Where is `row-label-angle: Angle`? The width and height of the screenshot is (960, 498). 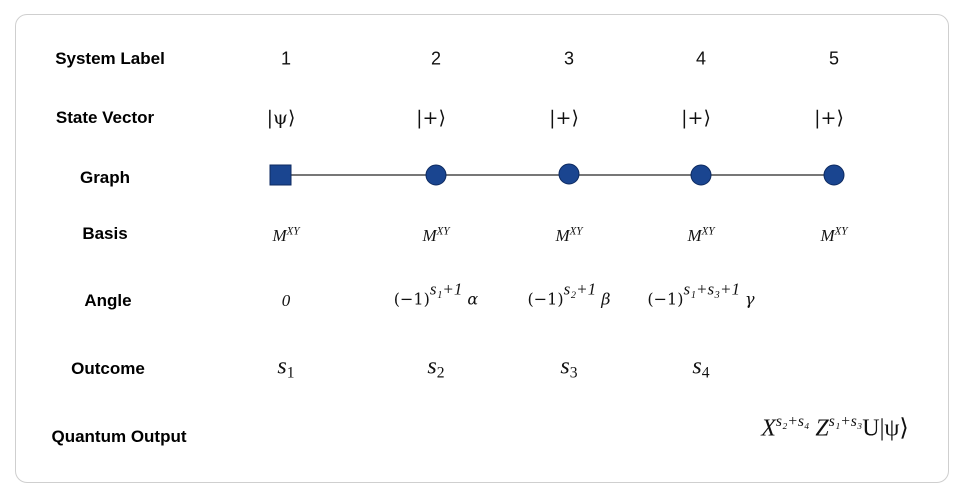
row-label-angle: Angle is located at coordinates (108, 300).